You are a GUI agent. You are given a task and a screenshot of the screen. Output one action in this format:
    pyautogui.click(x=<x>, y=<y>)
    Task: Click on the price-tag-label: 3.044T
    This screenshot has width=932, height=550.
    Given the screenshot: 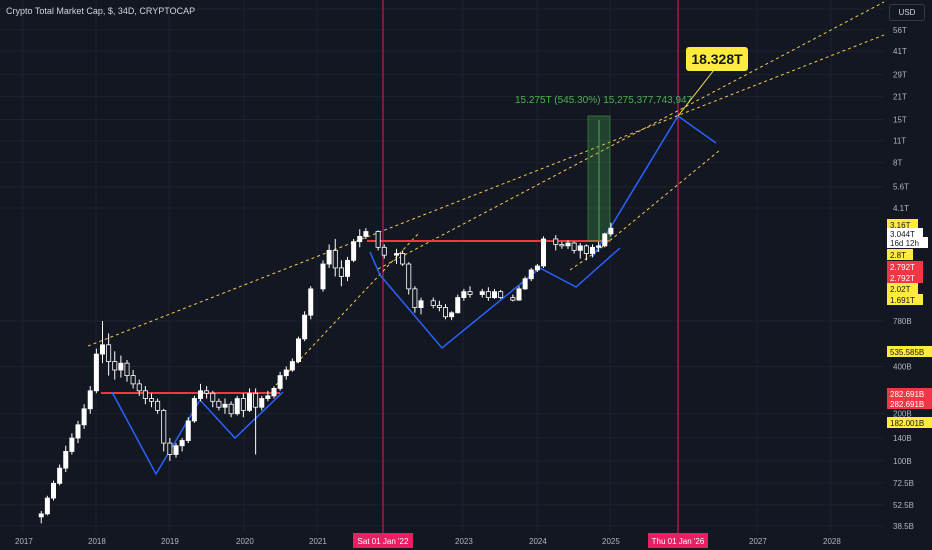 What is the action you would take?
    pyautogui.click(x=902, y=234)
    